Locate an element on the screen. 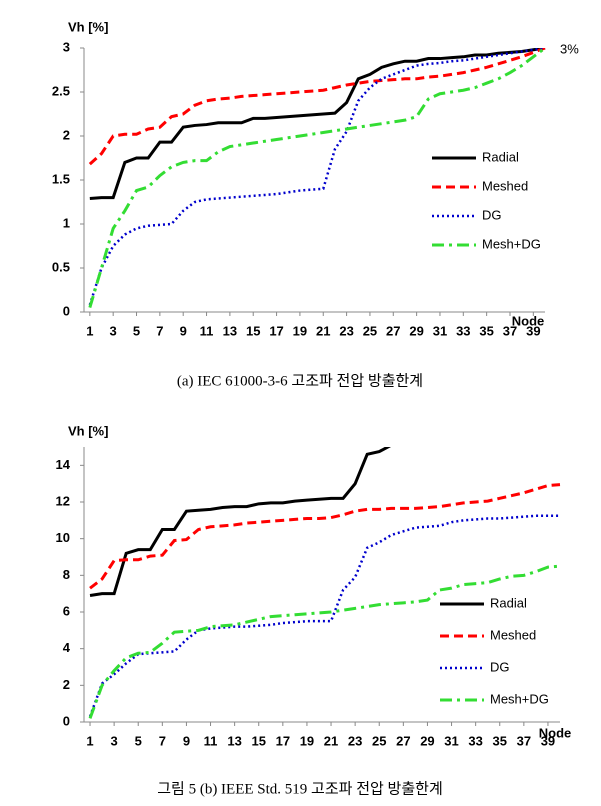 The width and height of the screenshot is (601, 806). y-tick-label: 14 is located at coordinates (63, 464).